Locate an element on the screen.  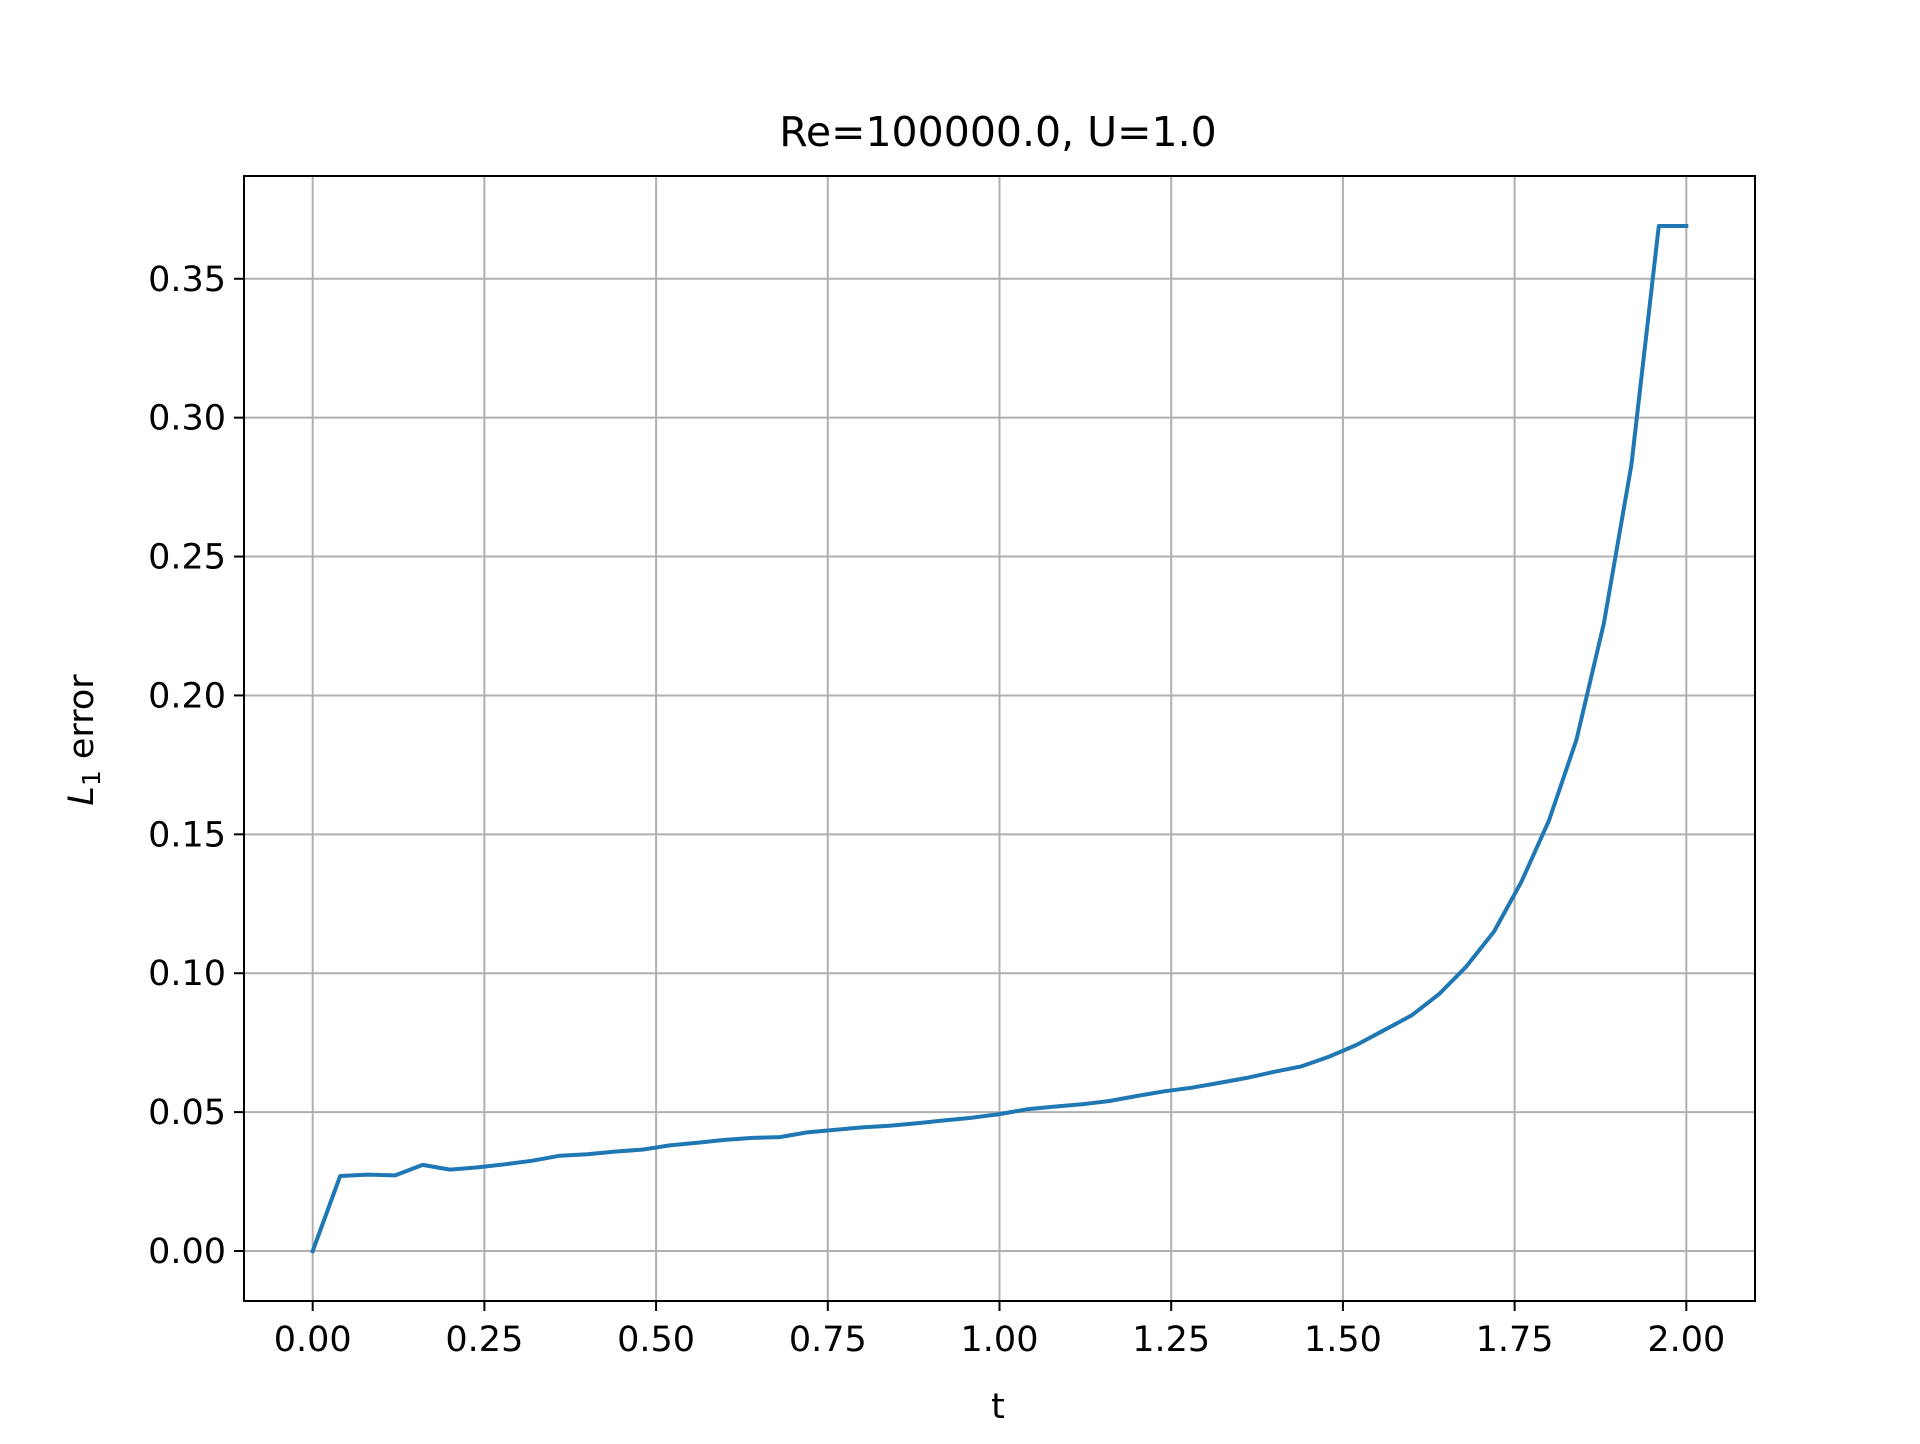
x-tick-label: 1.50 is located at coordinates (1343, 1340).